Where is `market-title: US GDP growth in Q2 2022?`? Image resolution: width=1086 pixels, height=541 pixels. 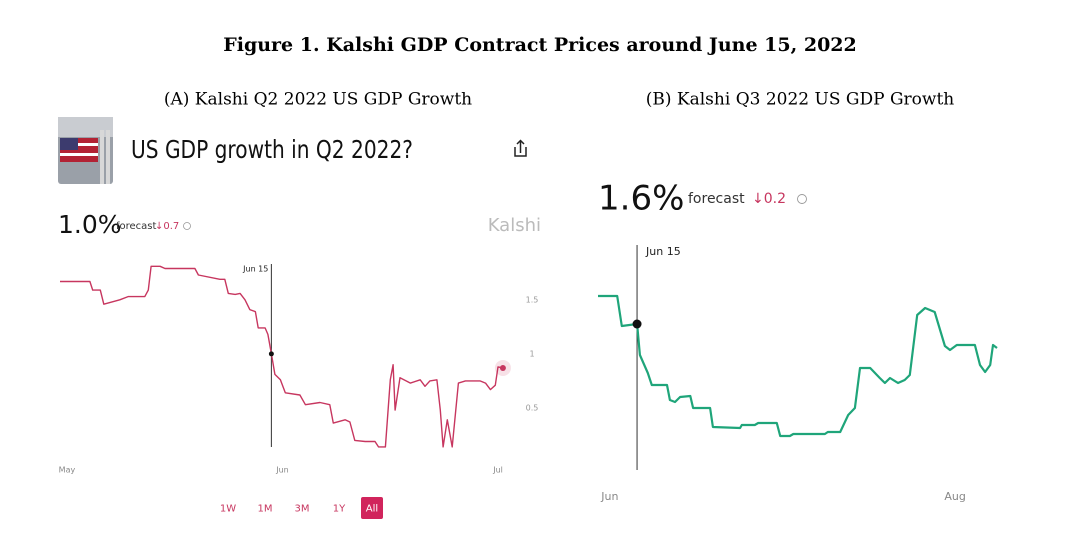
market-title: US GDP growth in Q2 2022? is located at coordinates (272, 149).